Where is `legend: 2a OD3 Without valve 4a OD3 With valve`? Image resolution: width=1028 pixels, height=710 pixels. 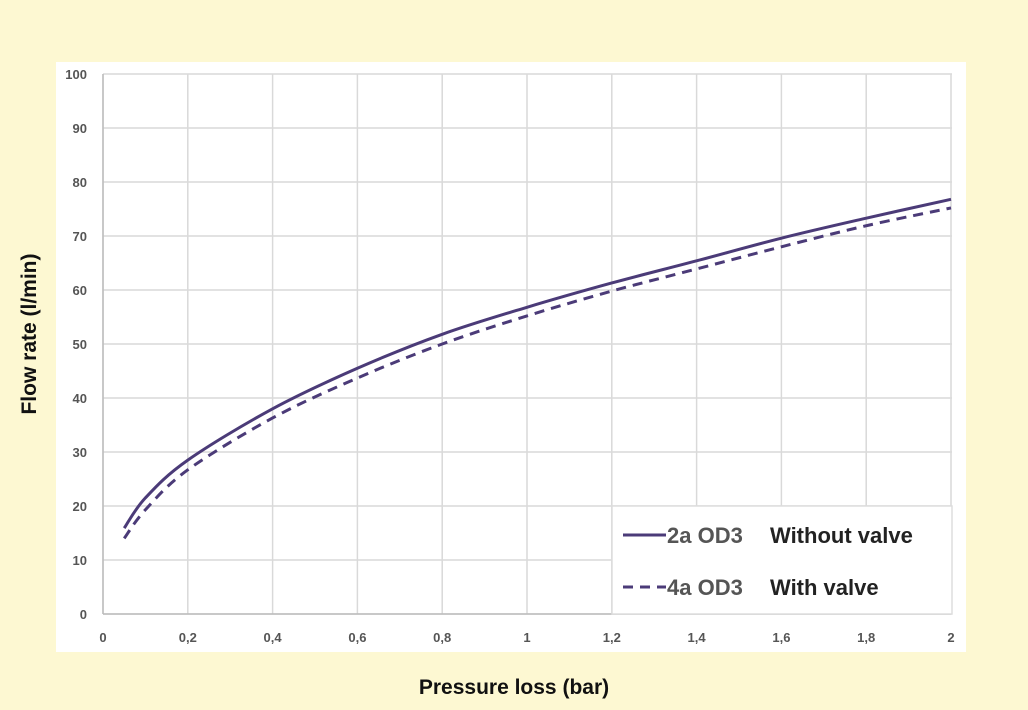
legend: 2a OD3 Without valve 4a OD3 With valve is located at coordinates (782, 560).